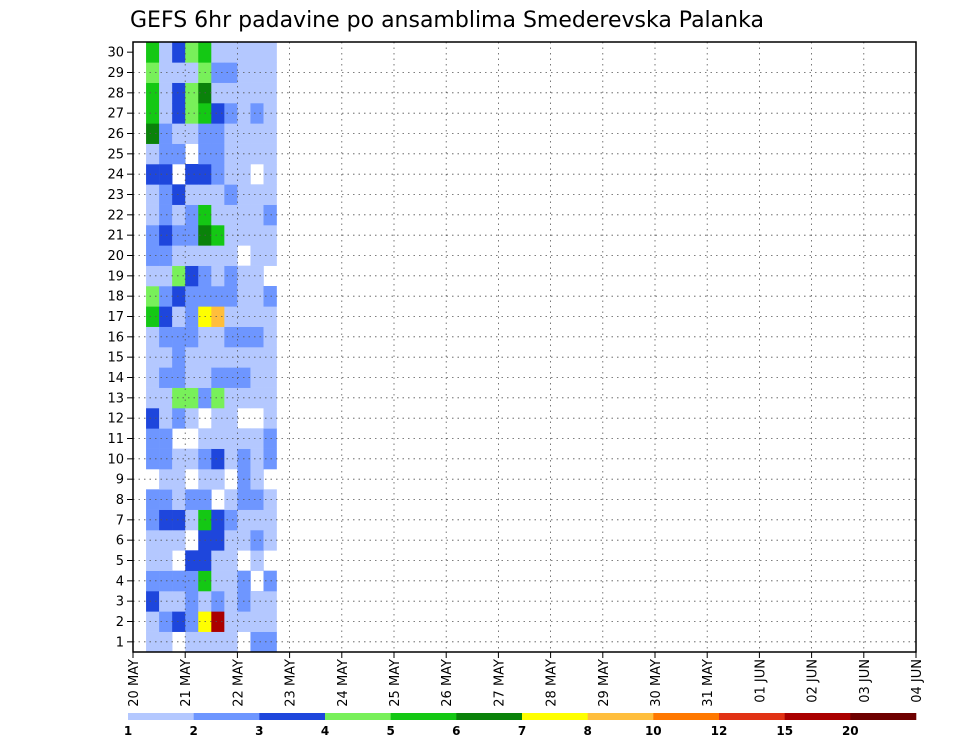 This screenshot has width=960, height=742. I want to click on y-tick-label: 29, so click(115, 73).